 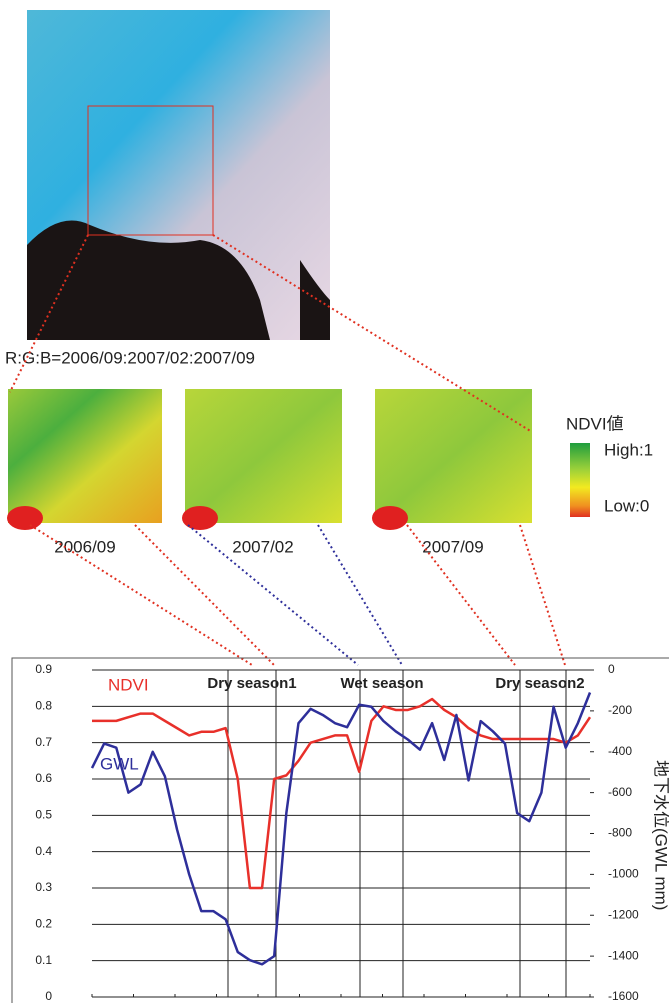 What do you see at coordinates (620, 751) in the screenshot?
I see `y2-tick-label: -400` at bounding box center [620, 751].